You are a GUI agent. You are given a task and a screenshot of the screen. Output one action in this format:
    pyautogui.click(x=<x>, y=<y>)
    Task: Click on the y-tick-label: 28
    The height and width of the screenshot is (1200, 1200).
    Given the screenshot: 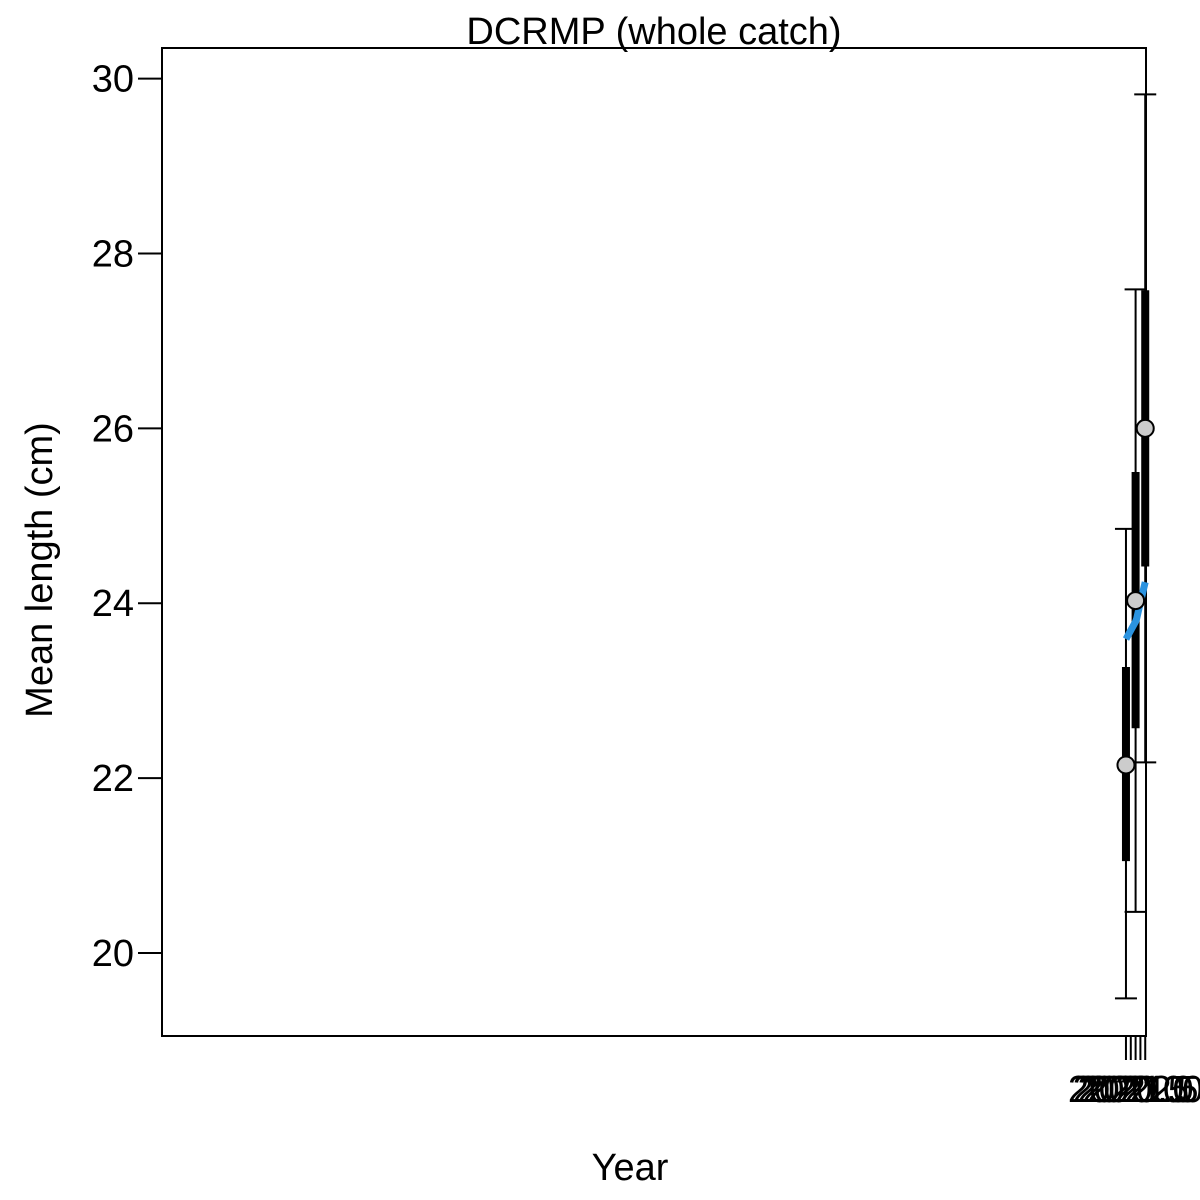 What is the action you would take?
    pyautogui.click(x=113, y=254)
    